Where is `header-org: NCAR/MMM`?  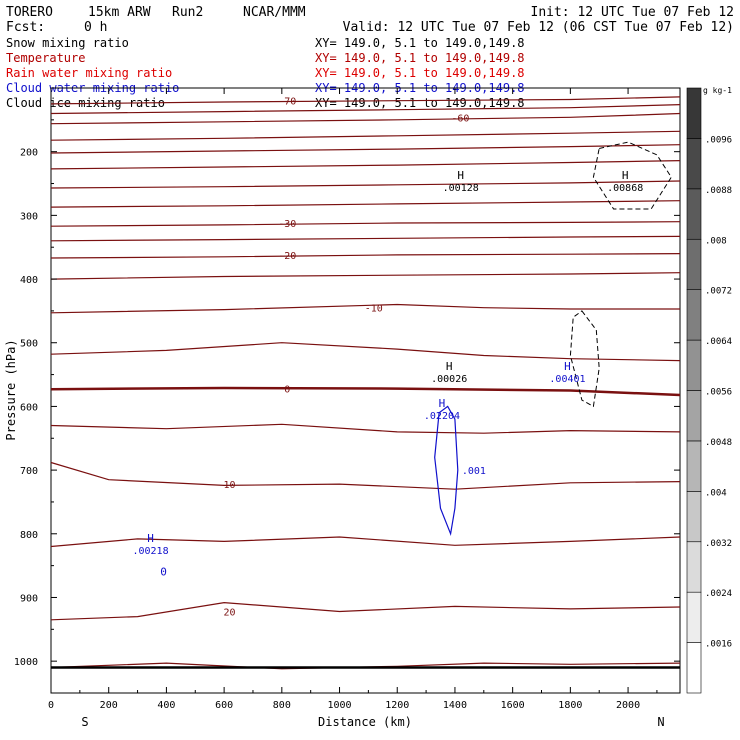
header-org: NCAR/MMM is located at coordinates (274, 12).